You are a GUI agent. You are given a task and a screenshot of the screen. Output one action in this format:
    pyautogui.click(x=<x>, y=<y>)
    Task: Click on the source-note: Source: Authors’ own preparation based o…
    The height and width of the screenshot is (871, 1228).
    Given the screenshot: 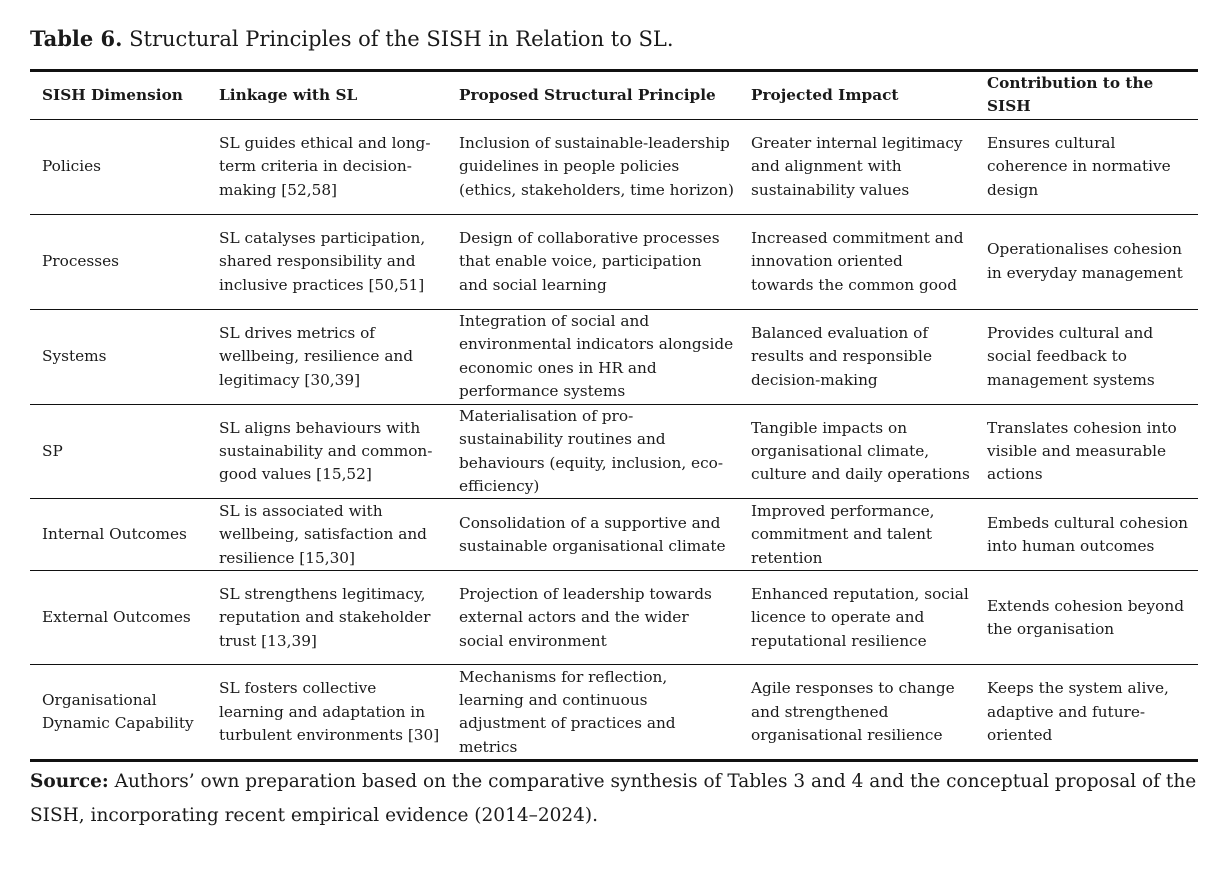 What is the action you would take?
    pyautogui.click(x=615, y=799)
    